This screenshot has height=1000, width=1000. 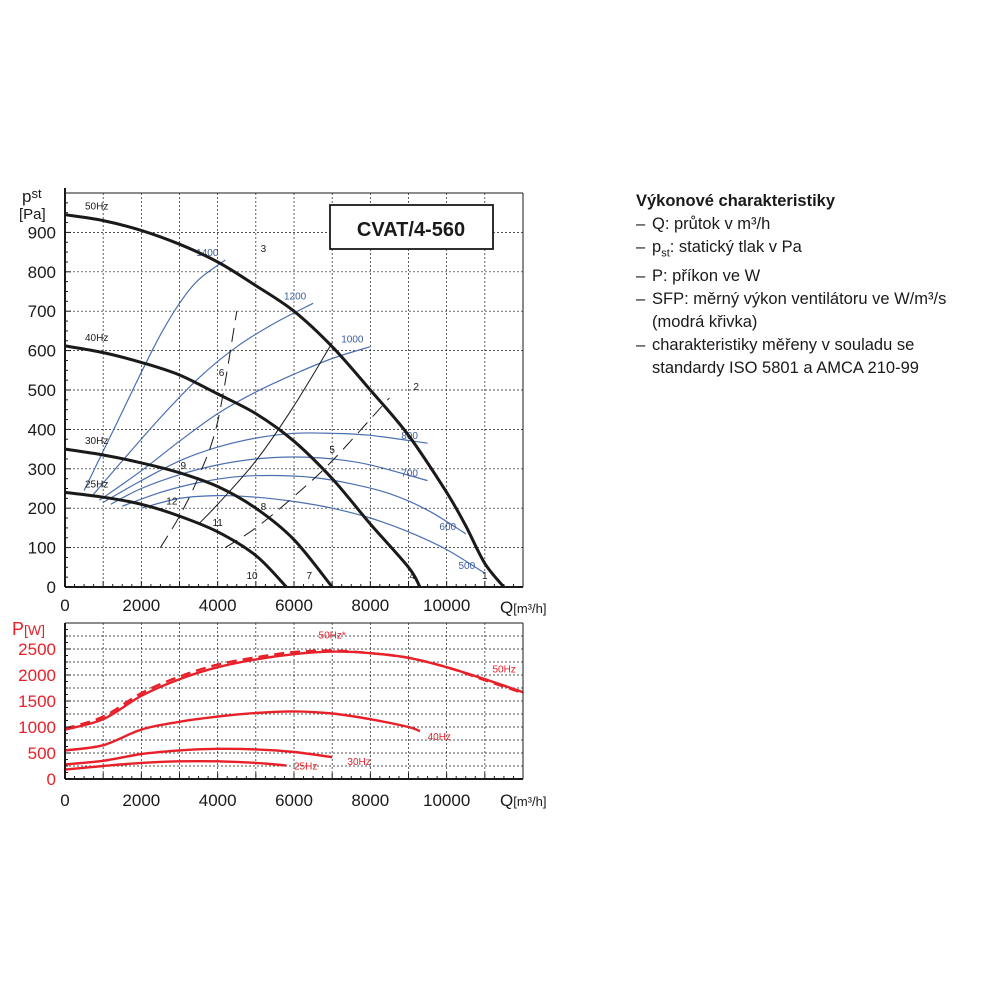 I want to click on power-series: 50Hz* 50Hz 40Hz 30Hz 25Hz, so click(x=294, y=702).